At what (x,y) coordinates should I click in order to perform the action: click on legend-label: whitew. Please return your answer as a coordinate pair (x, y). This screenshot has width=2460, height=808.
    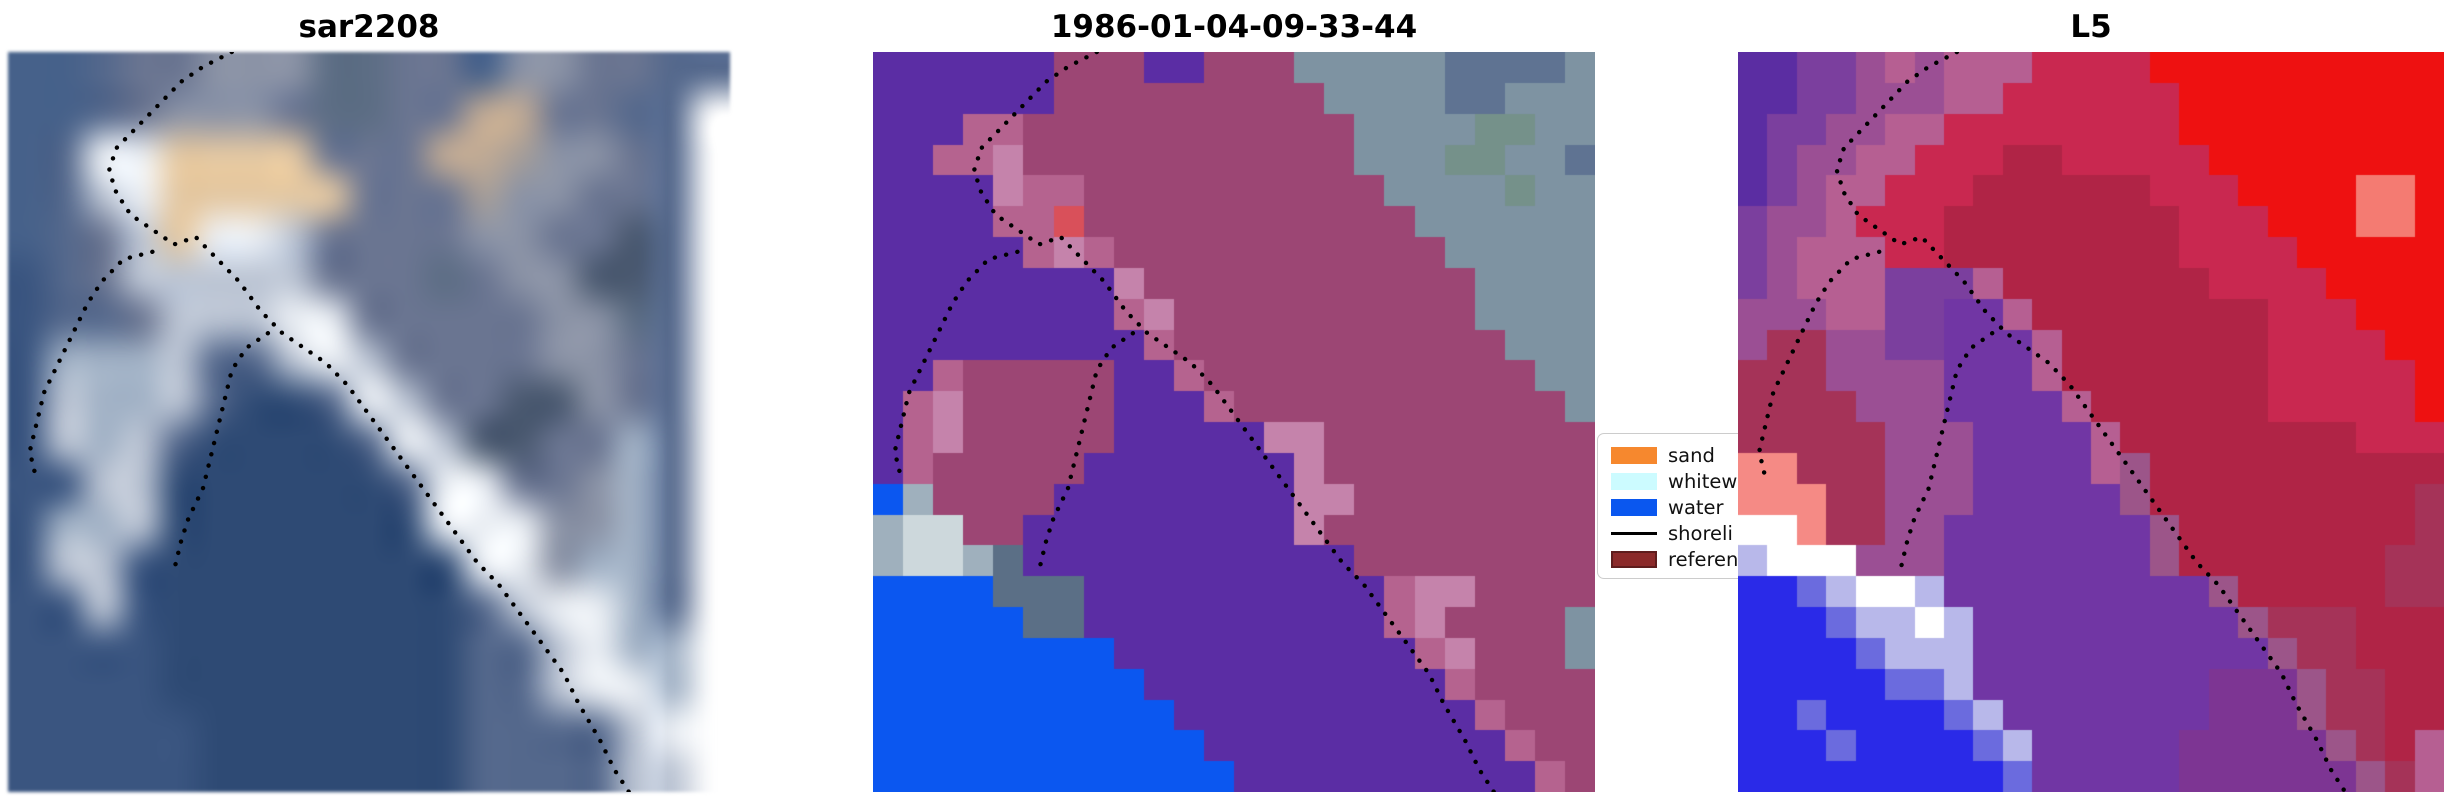
    Looking at the image, I should click on (1703, 481).